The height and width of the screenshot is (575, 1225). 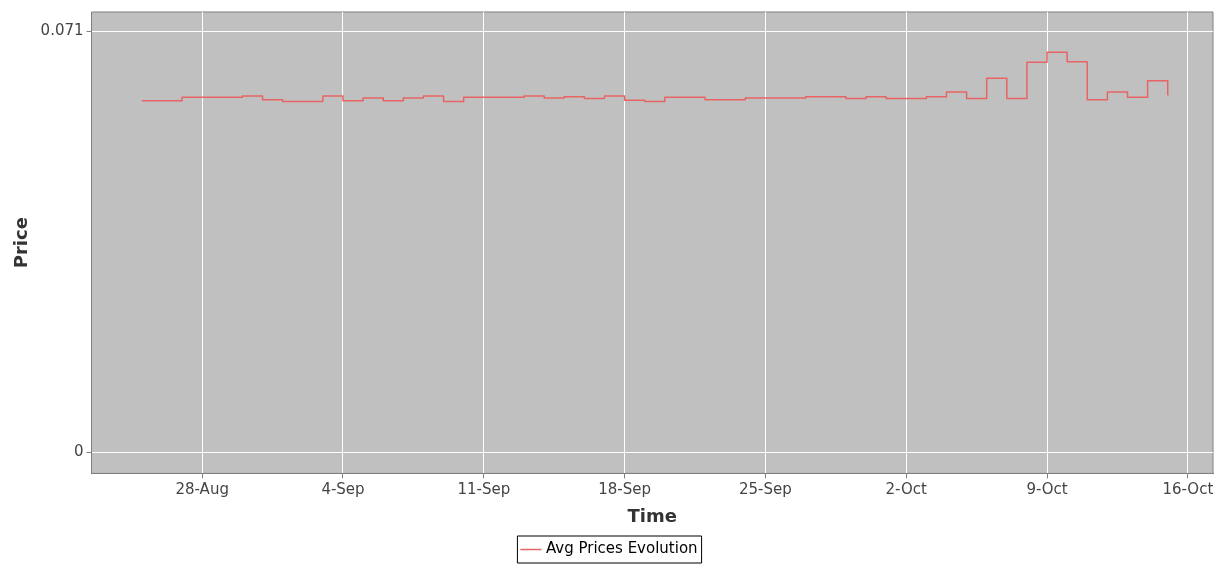 I want to click on y-tick-label: 0, so click(x=79, y=450).